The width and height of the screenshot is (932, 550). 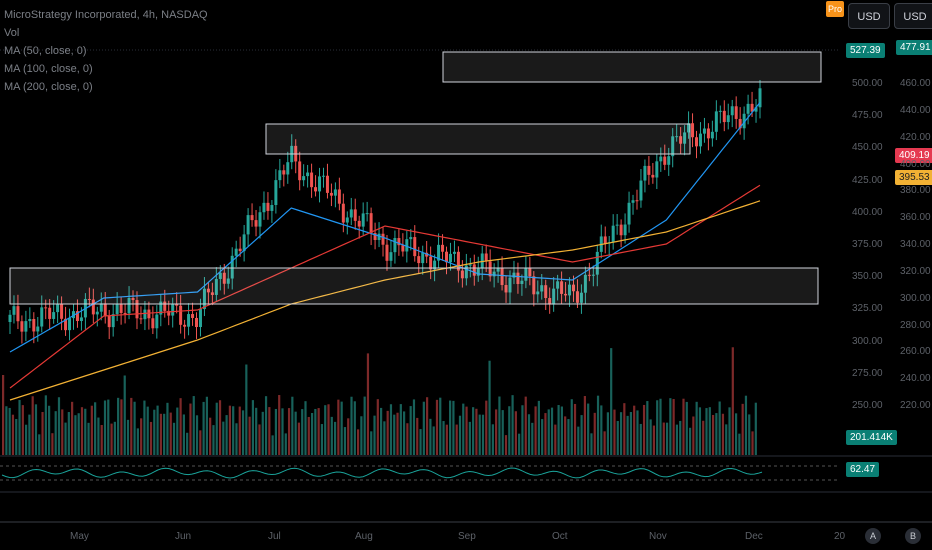 I want to click on scale-auto-button: A, so click(x=873, y=536).